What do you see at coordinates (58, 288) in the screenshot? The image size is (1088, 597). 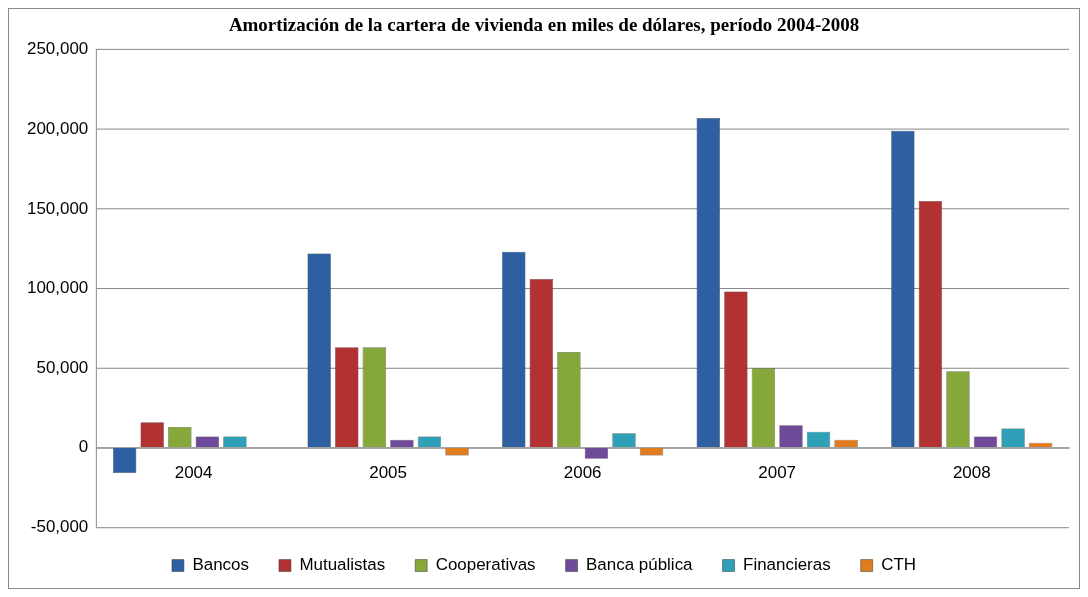 I see `y-tick-label: 100,000` at bounding box center [58, 288].